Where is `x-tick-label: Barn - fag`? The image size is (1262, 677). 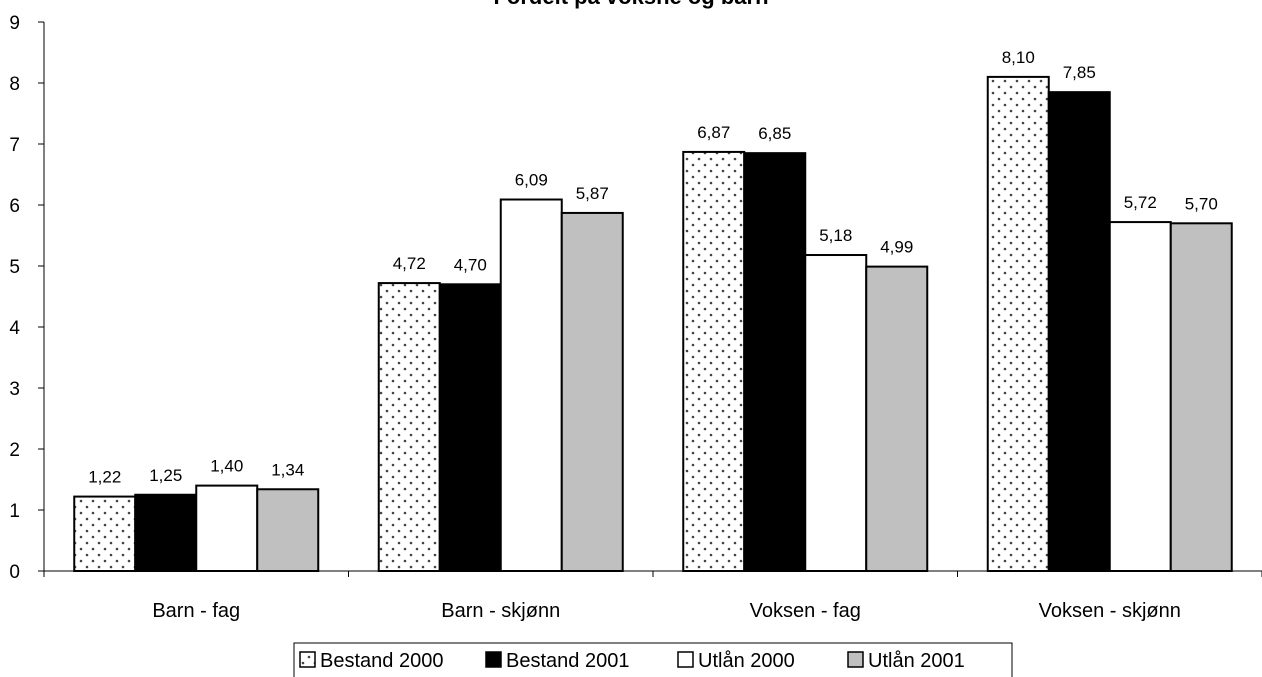 x-tick-label: Barn - fag is located at coordinates (196, 611).